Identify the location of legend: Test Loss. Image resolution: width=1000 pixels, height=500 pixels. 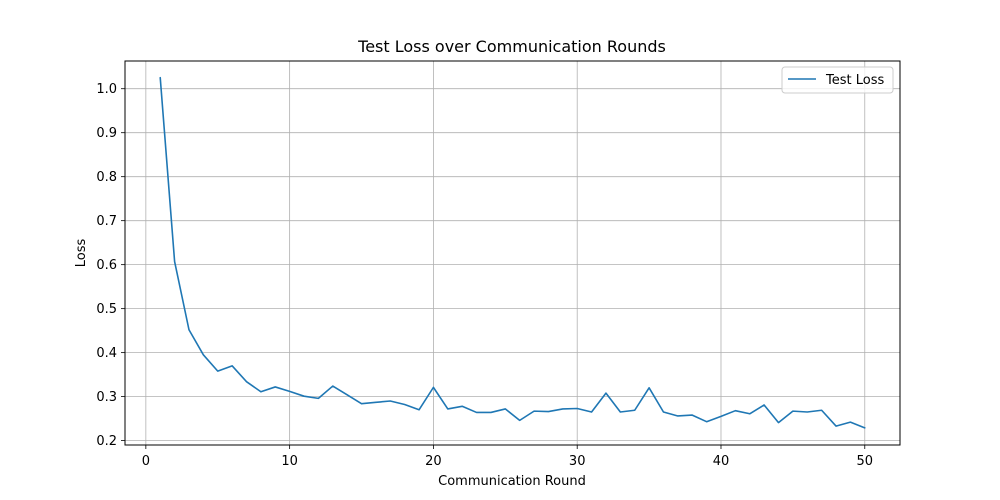
(837, 80).